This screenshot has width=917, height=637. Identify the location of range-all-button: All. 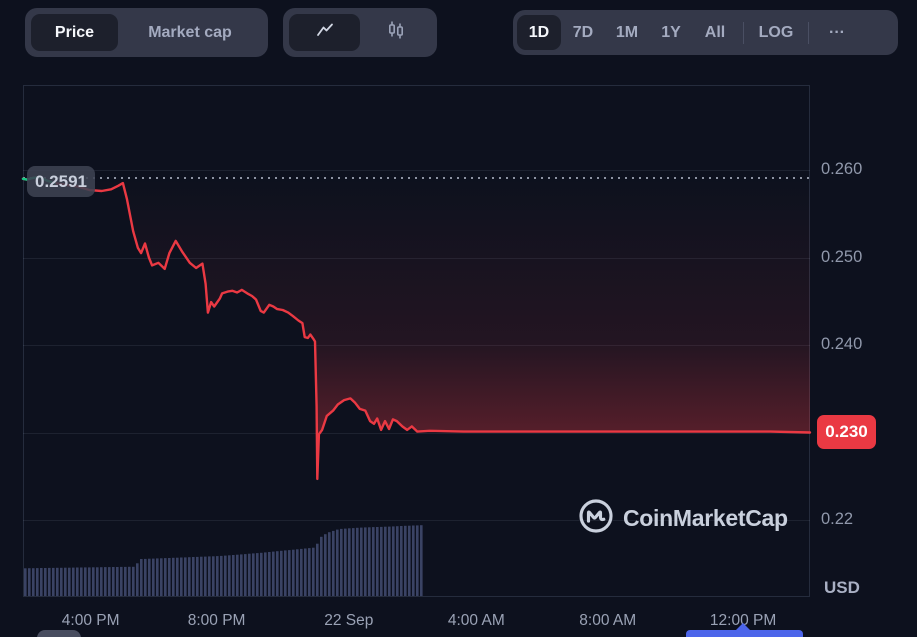
(715, 32).